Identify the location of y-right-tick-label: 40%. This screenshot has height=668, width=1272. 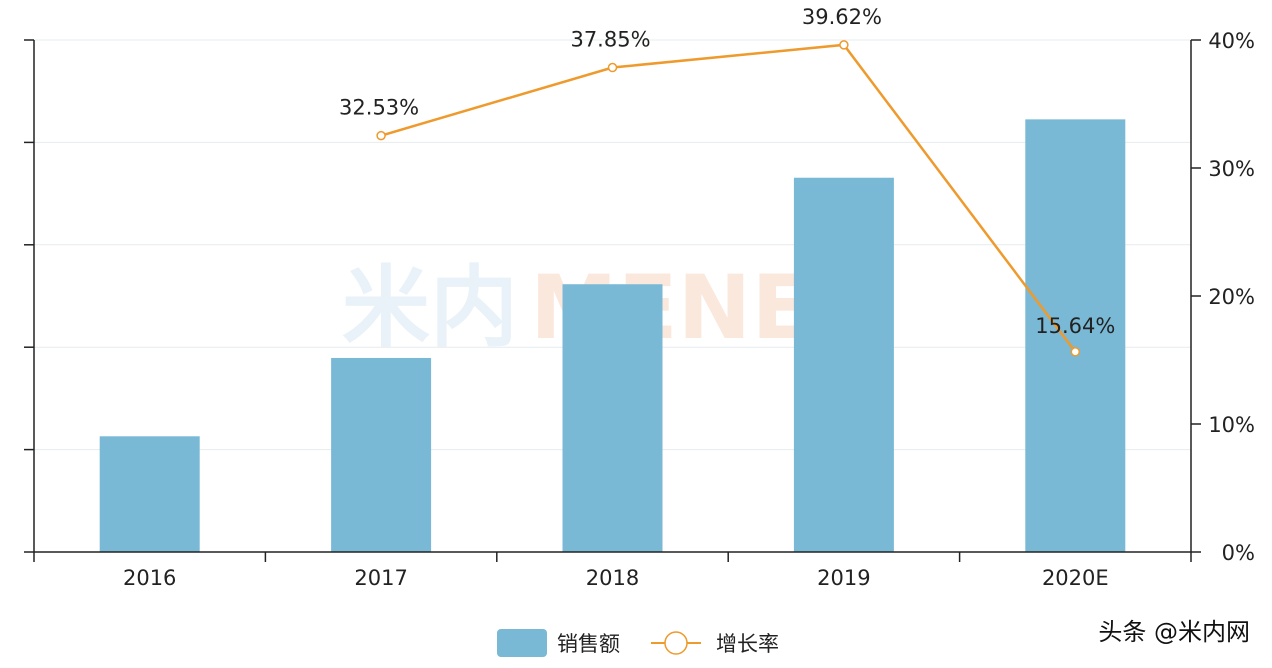
(1231, 41).